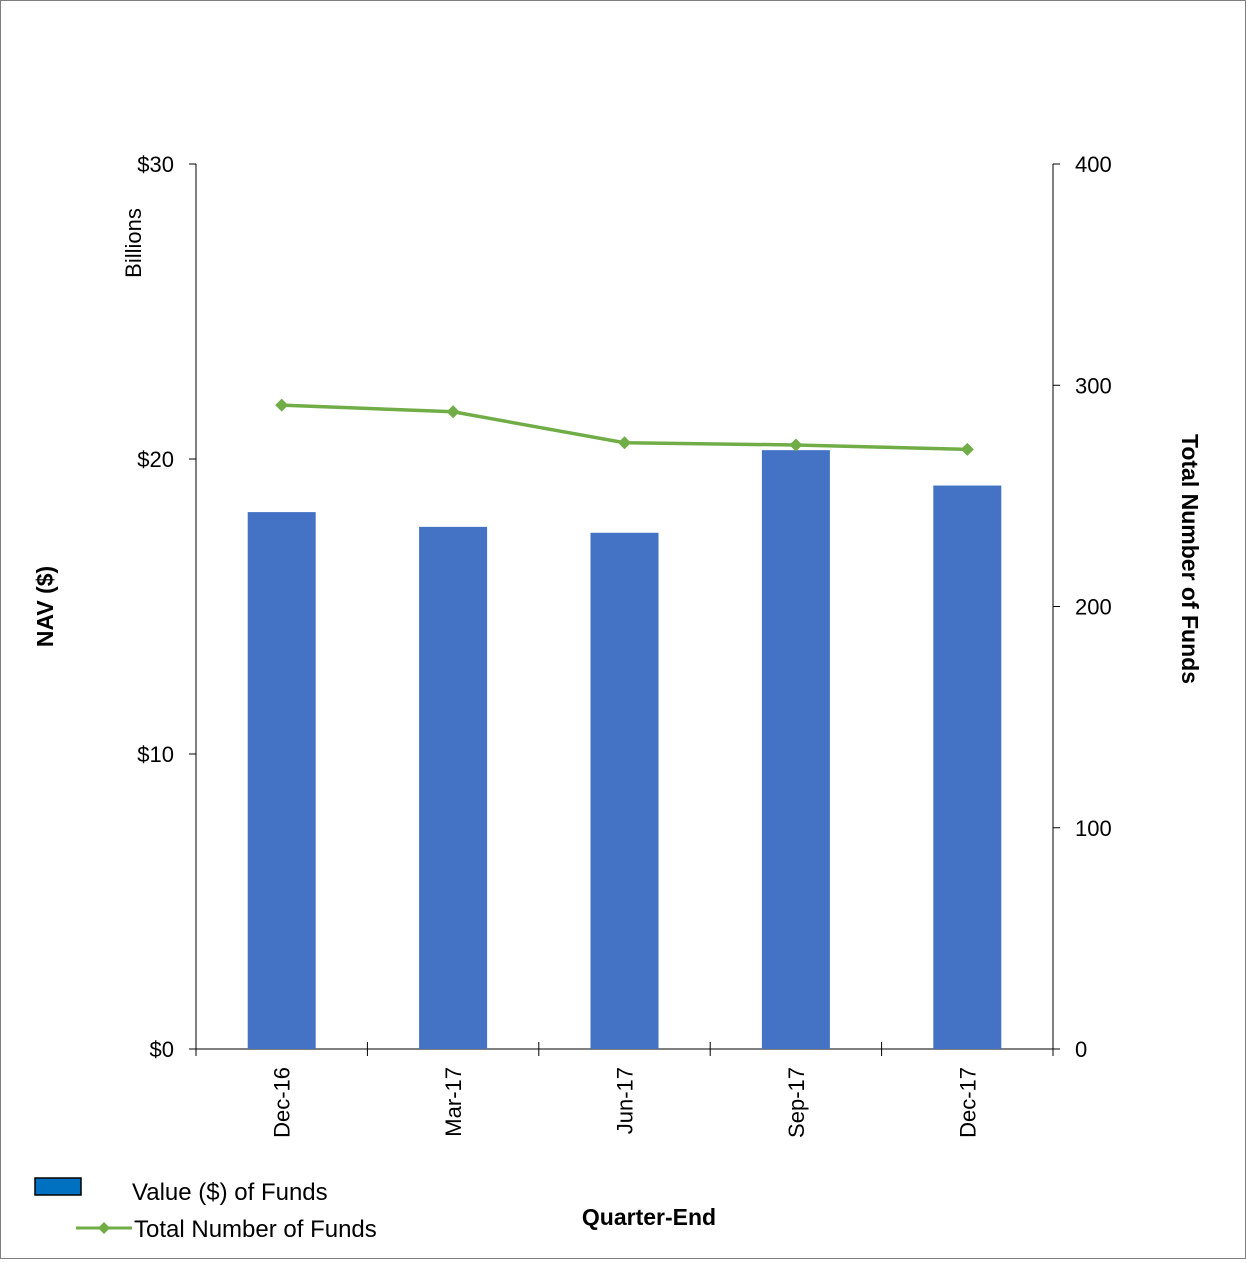 Image resolution: width=1246 pixels, height=1263 pixels. What do you see at coordinates (45, 606) in the screenshot?
I see `y-axis-title: NAV ($)` at bounding box center [45, 606].